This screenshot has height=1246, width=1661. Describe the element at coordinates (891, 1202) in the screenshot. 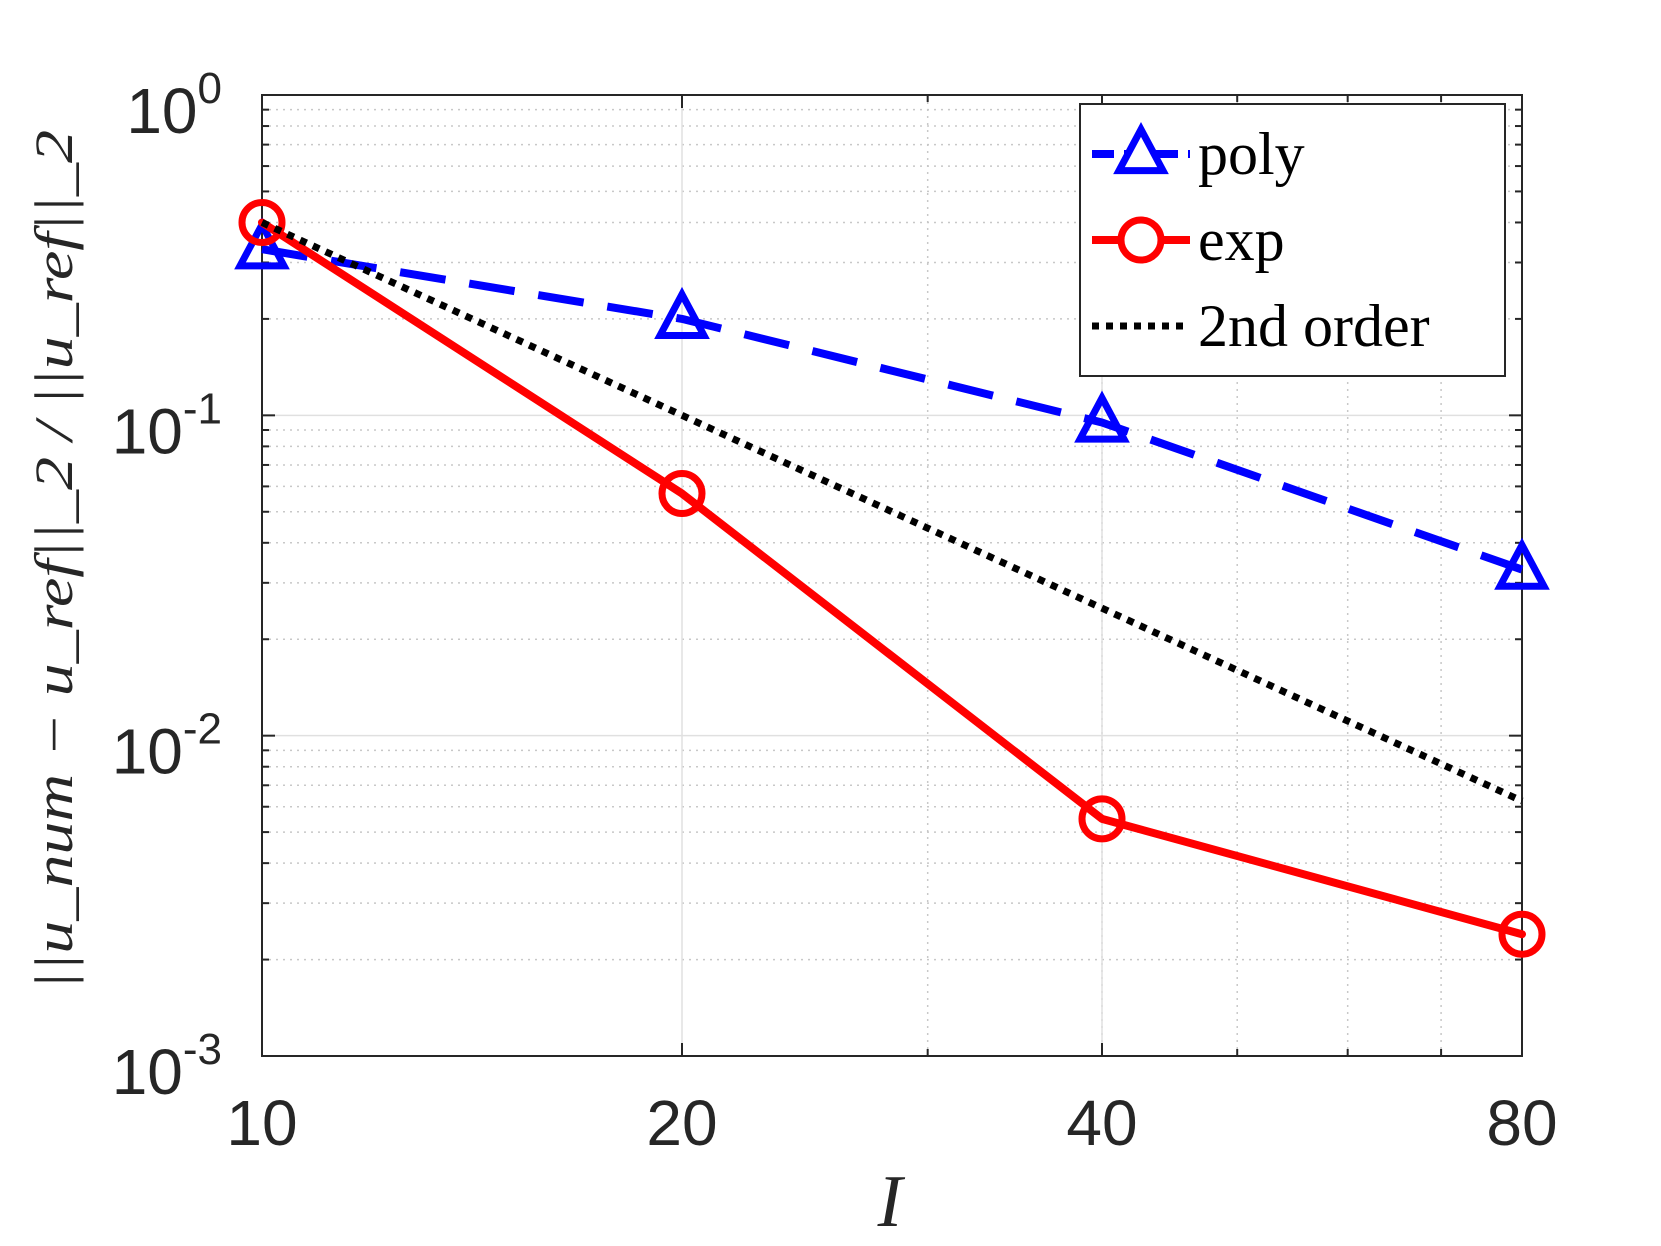

I see `x-axis-label: I` at that location.